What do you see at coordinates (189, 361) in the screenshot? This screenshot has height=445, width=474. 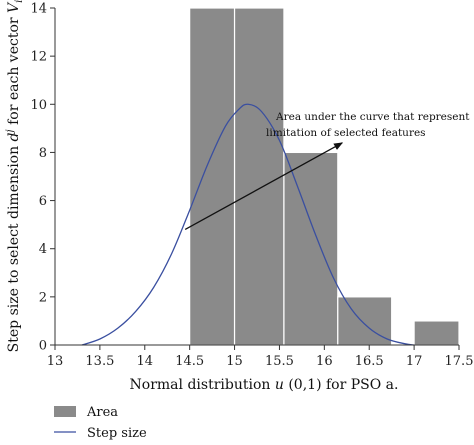 I see `x-tick-label: 14.5` at bounding box center [189, 361].